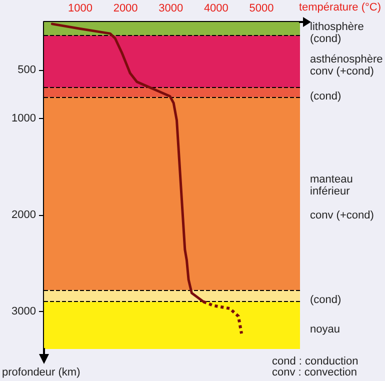 The image size is (385, 381). Describe the element at coordinates (24, 118) in the screenshot. I see `y-tick-label: 1000` at that location.